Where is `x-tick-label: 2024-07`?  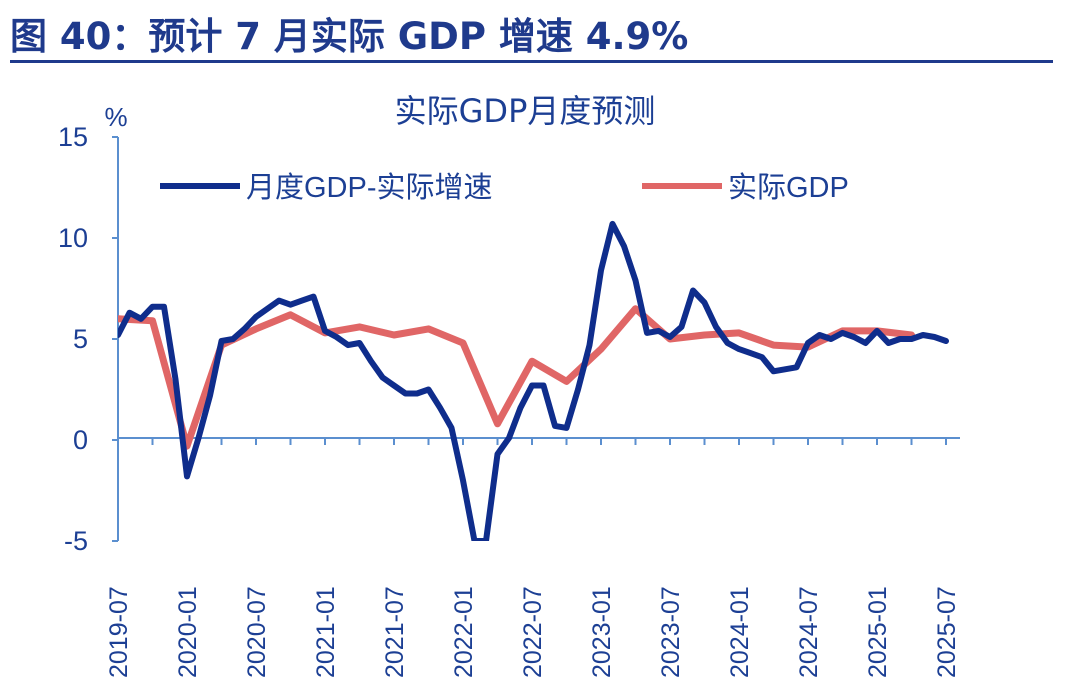 x-tick-label: 2024-07 is located at coordinates (809, 632).